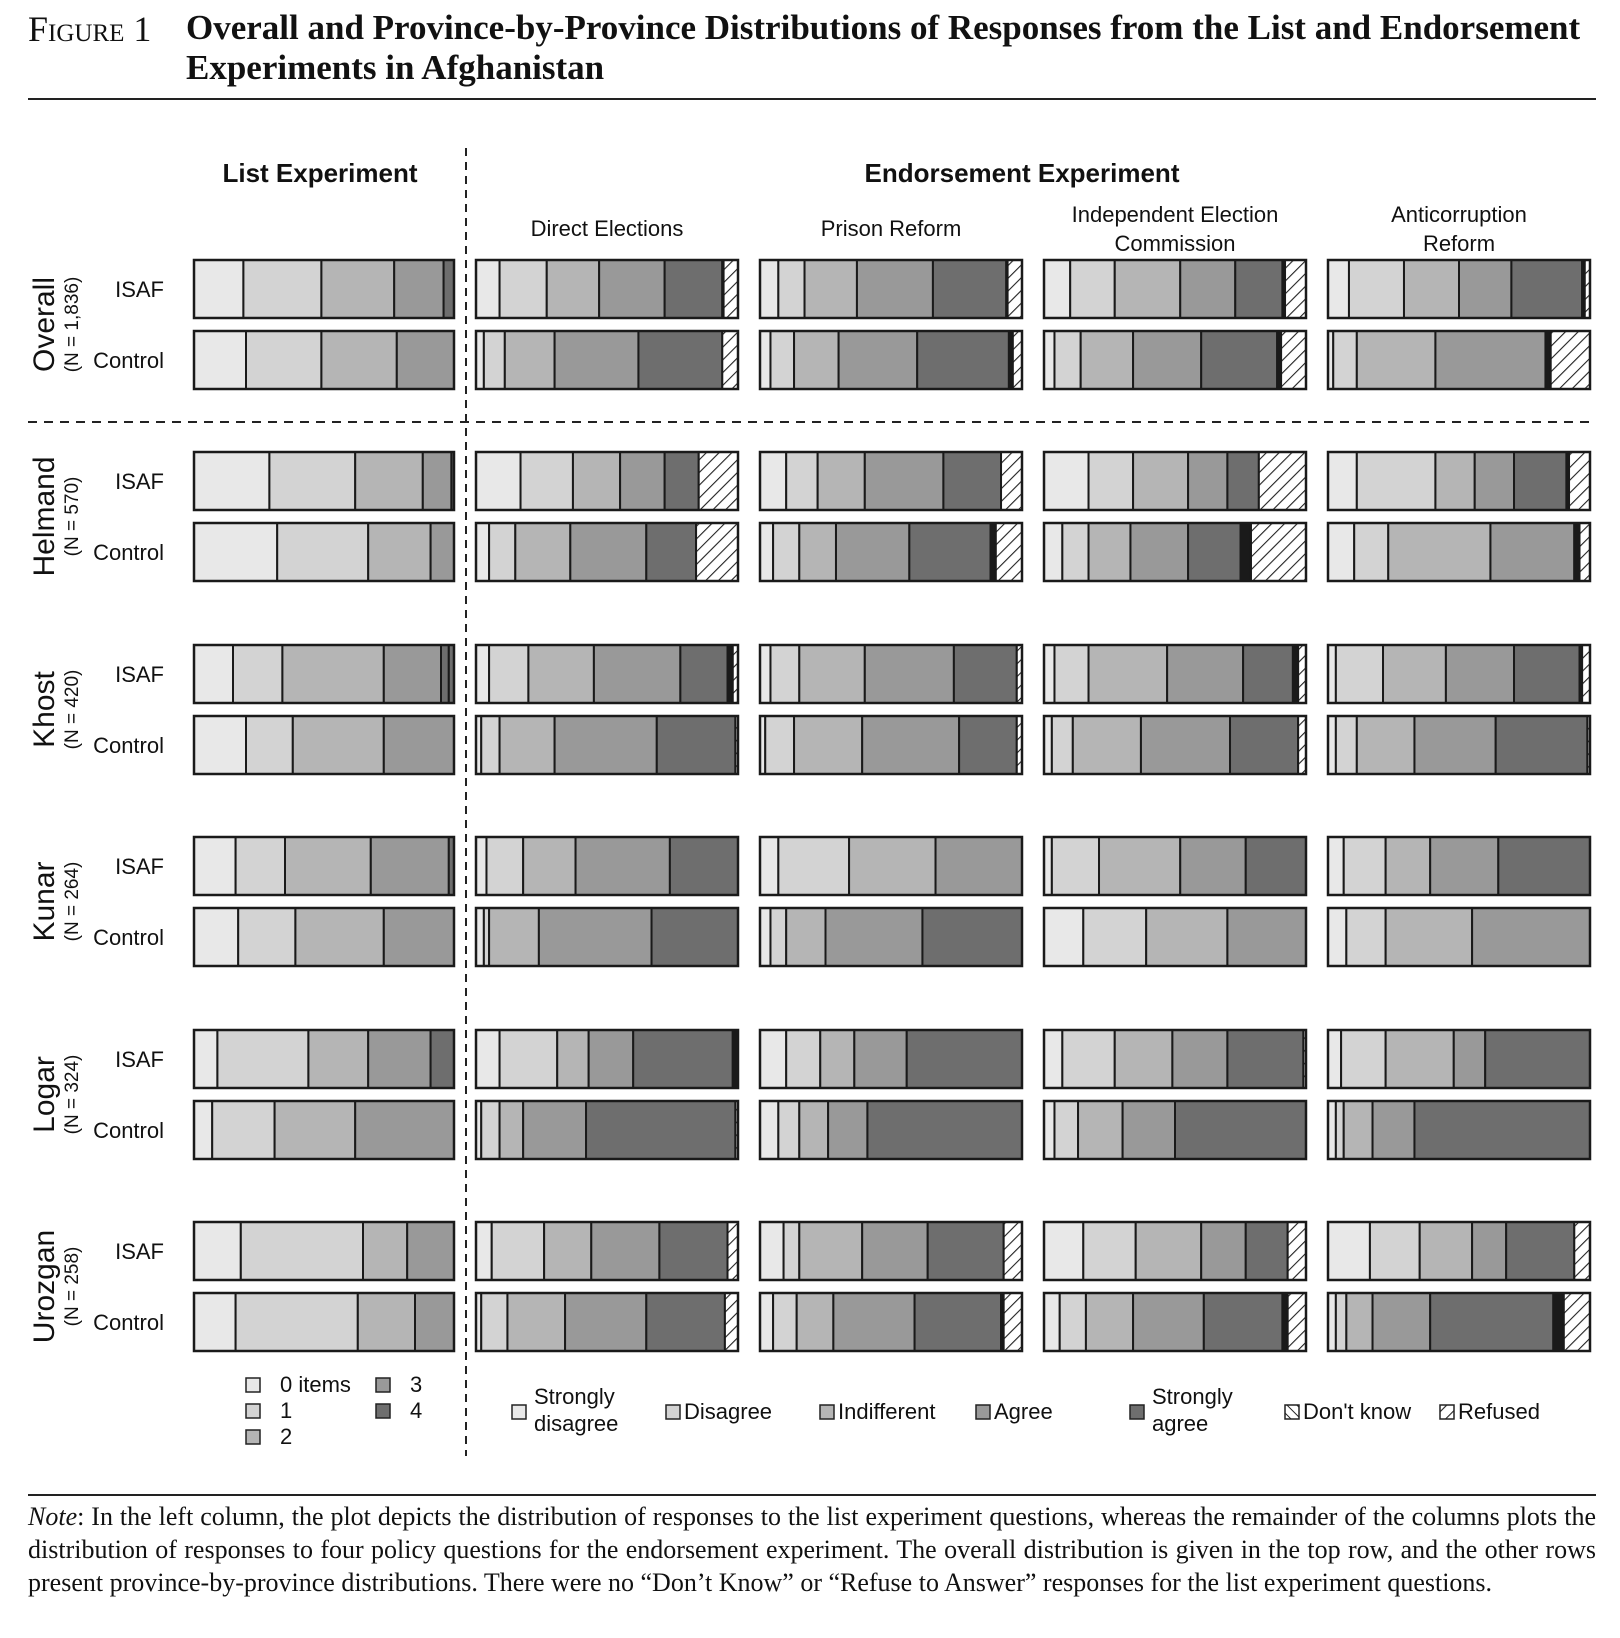 The width and height of the screenshot is (1620, 1638). Describe the element at coordinates (1175, 937) in the screenshot. I see `bar-frame-kunar-control-iec` at that location.